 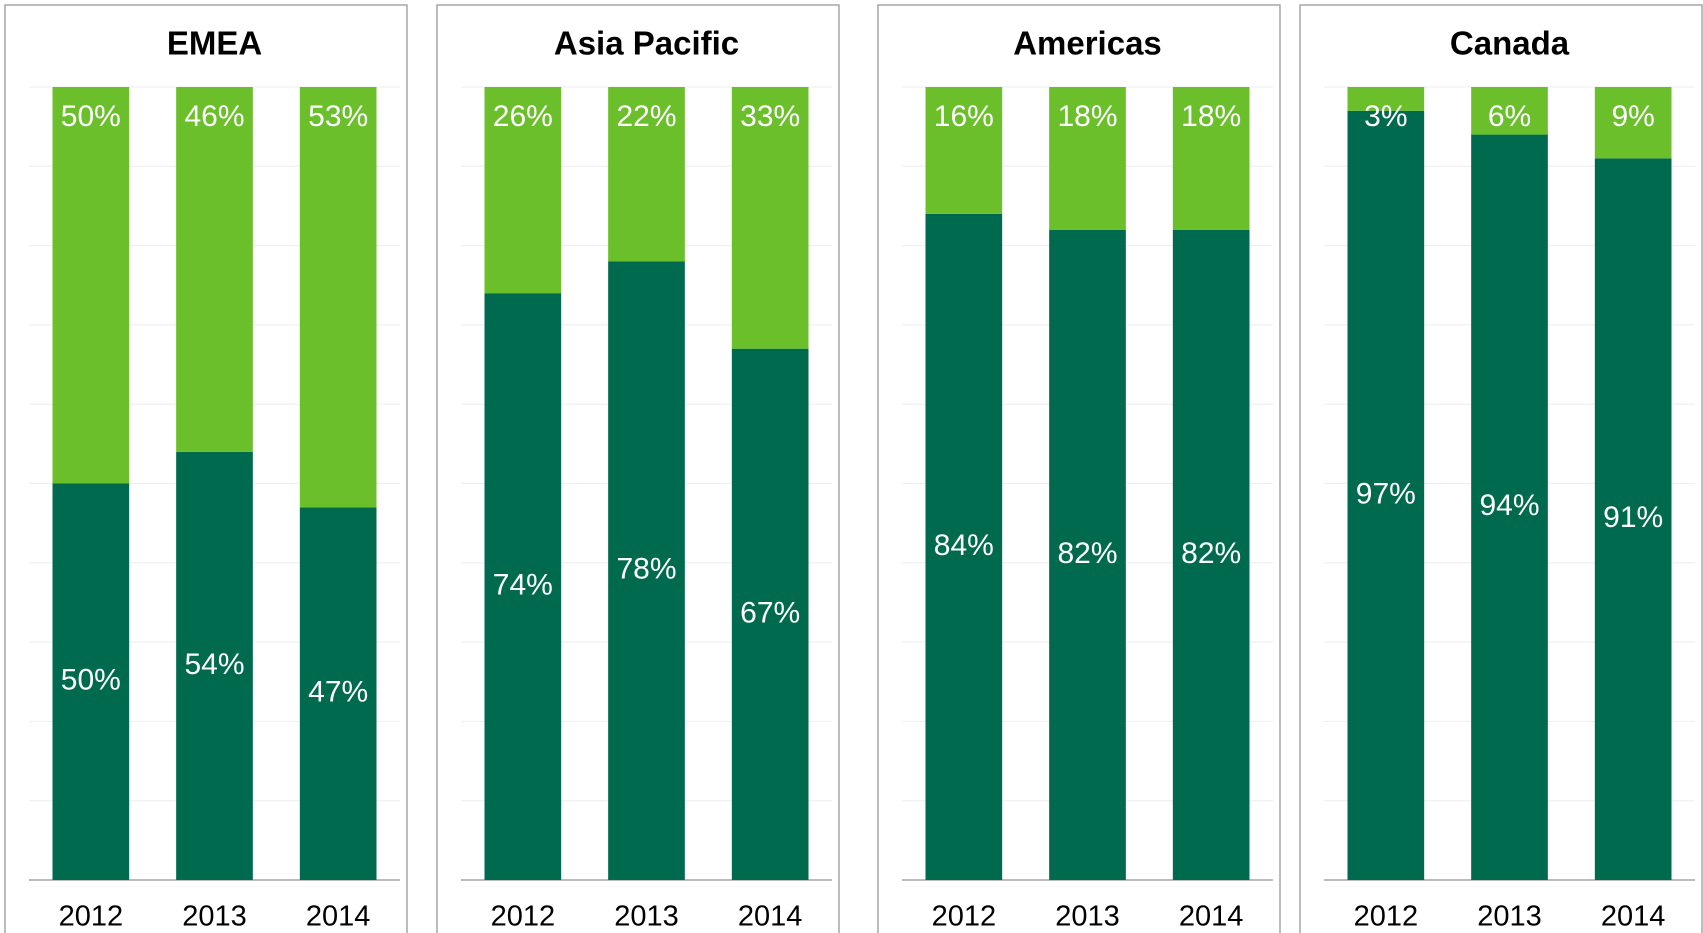 I want to click on panel-title: Canada, so click(x=1510, y=43).